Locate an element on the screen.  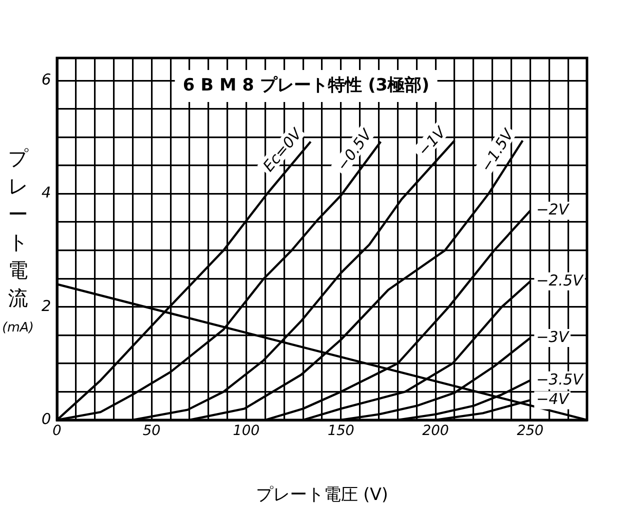
x-tick-label: 100 is located at coordinates (246, 431).